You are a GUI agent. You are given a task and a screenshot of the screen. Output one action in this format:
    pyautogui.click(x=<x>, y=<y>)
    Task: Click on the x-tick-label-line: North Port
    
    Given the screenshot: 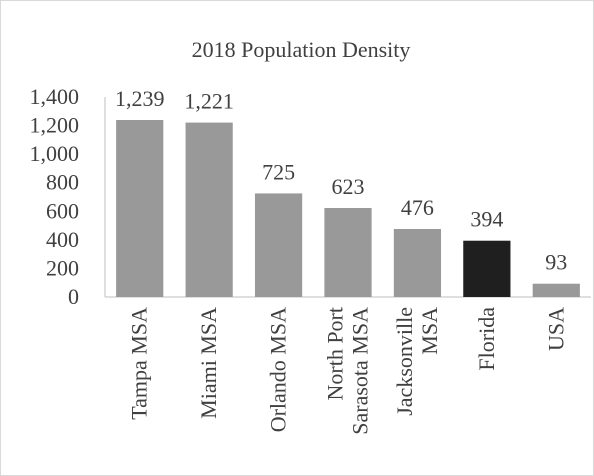 What is the action you would take?
    pyautogui.click(x=335, y=354)
    